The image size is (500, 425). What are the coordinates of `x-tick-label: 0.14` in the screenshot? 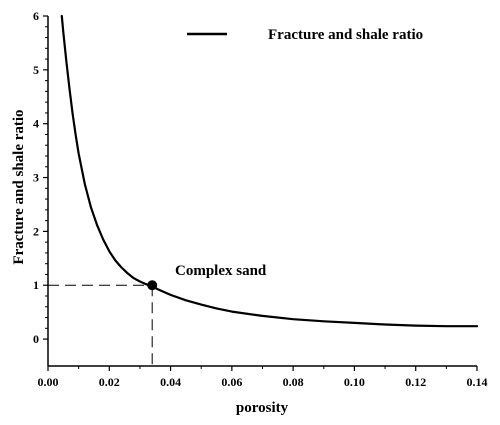 It's located at (477, 382).